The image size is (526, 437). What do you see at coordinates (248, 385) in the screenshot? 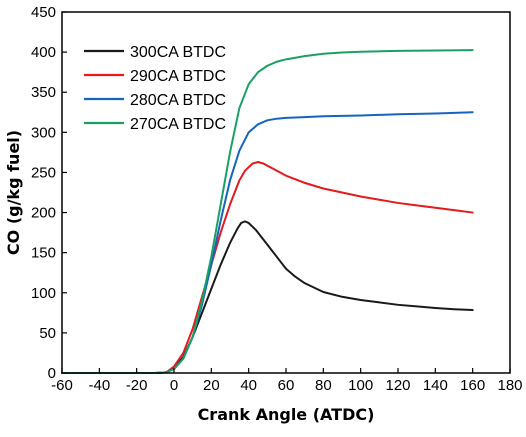
I see `x-tick-label: 40` at bounding box center [248, 385].